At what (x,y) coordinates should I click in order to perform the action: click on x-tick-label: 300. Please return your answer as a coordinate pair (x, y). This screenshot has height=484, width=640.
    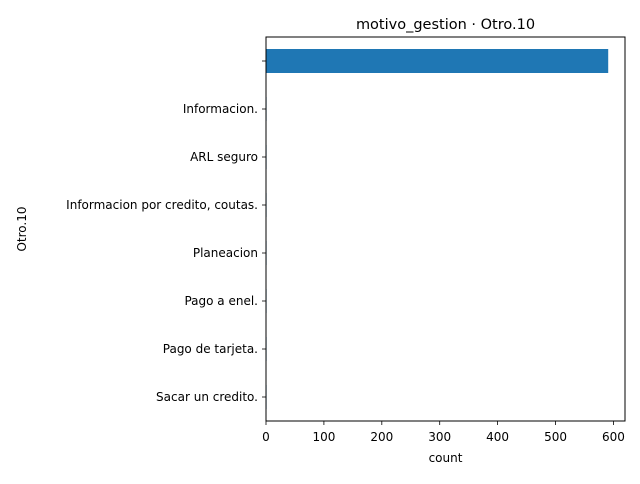
    Looking at the image, I should click on (439, 437).